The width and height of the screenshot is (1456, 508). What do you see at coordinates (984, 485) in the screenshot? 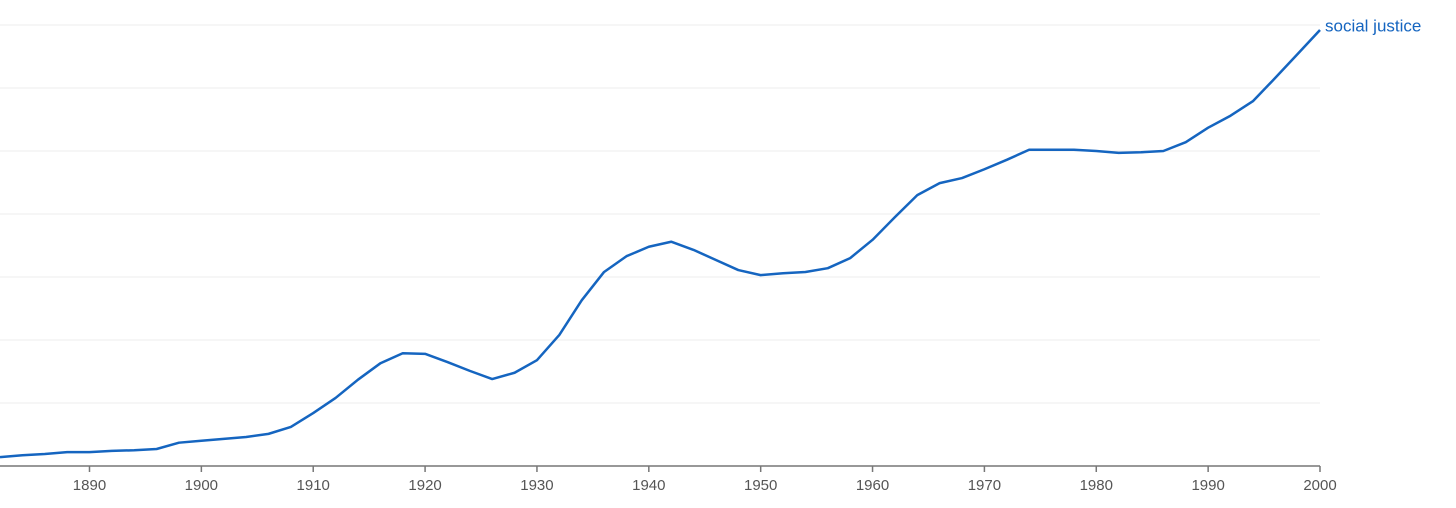
I see `x-tick-label: 1970` at bounding box center [984, 485].